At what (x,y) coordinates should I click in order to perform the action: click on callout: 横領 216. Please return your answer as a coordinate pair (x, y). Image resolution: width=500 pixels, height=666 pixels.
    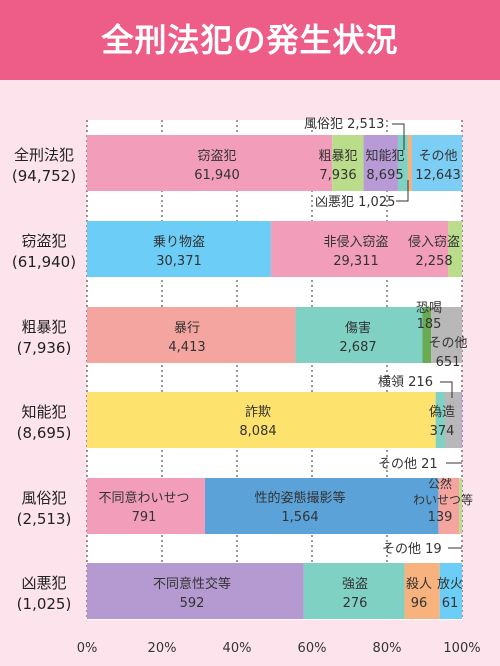
    Looking at the image, I should click on (415, 386).